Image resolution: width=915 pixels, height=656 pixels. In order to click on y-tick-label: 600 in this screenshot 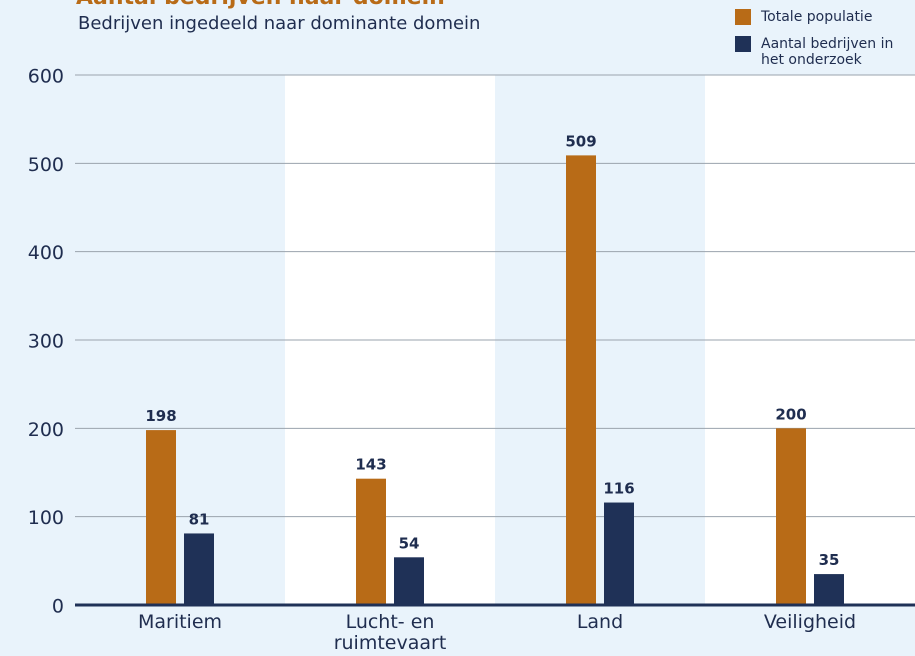, I will do `click(46, 77)`.